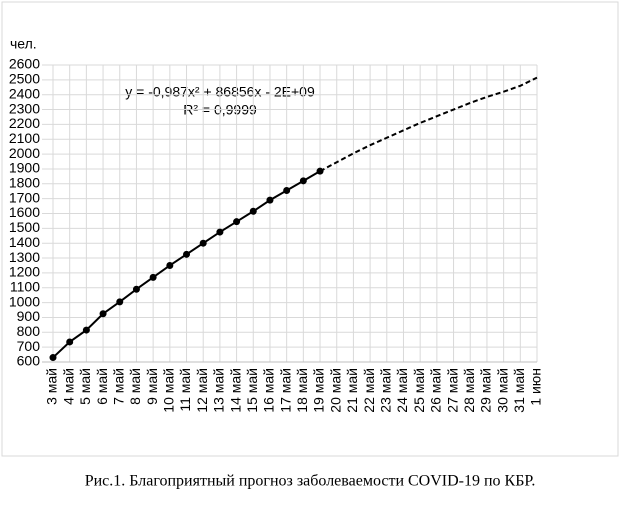  I want to click on x-tick-label: 30 май, so click(502, 390).